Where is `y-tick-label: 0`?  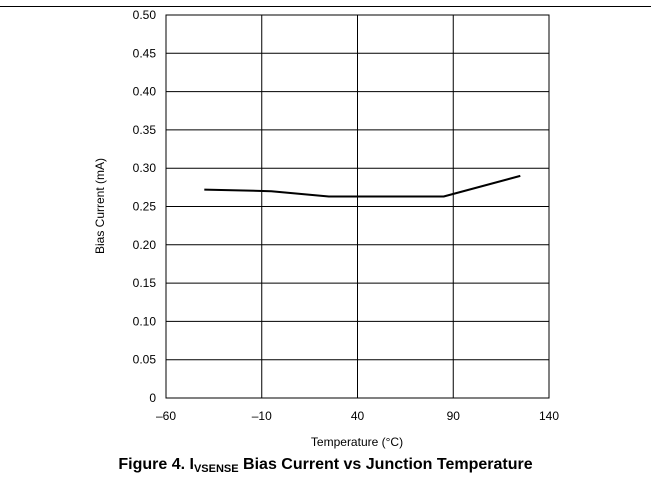
y-tick-label: 0 is located at coordinates (152, 398).